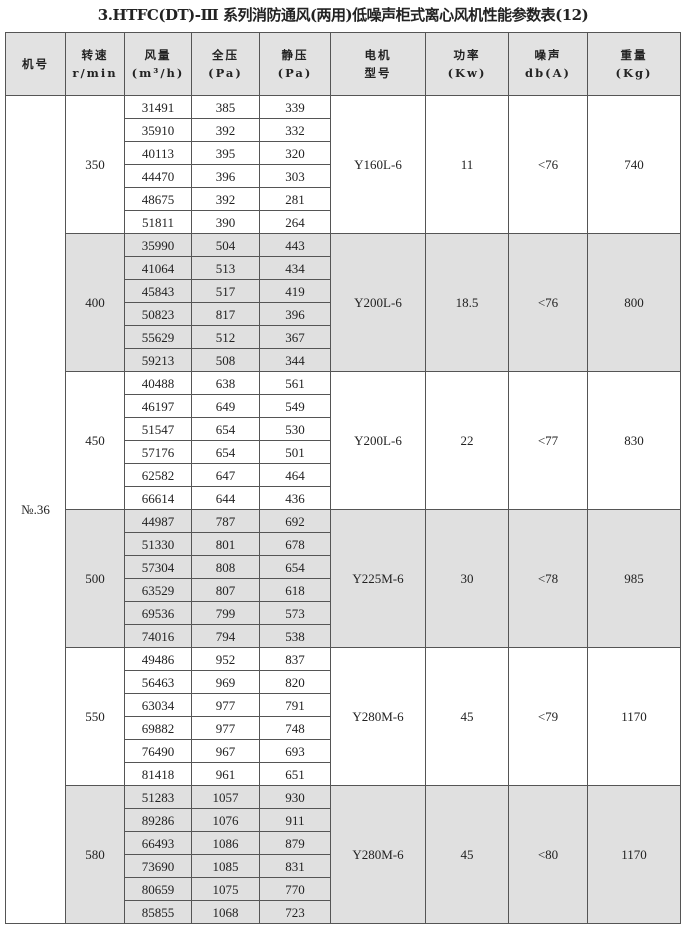 The image size is (686, 929). What do you see at coordinates (225, 912) in the screenshot?
I see `total-pressure-cell: 1068` at bounding box center [225, 912].